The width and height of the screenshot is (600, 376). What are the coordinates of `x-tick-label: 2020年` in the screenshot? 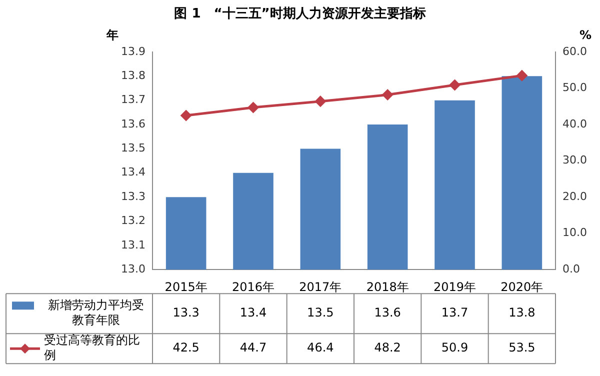 It's located at (522, 287).